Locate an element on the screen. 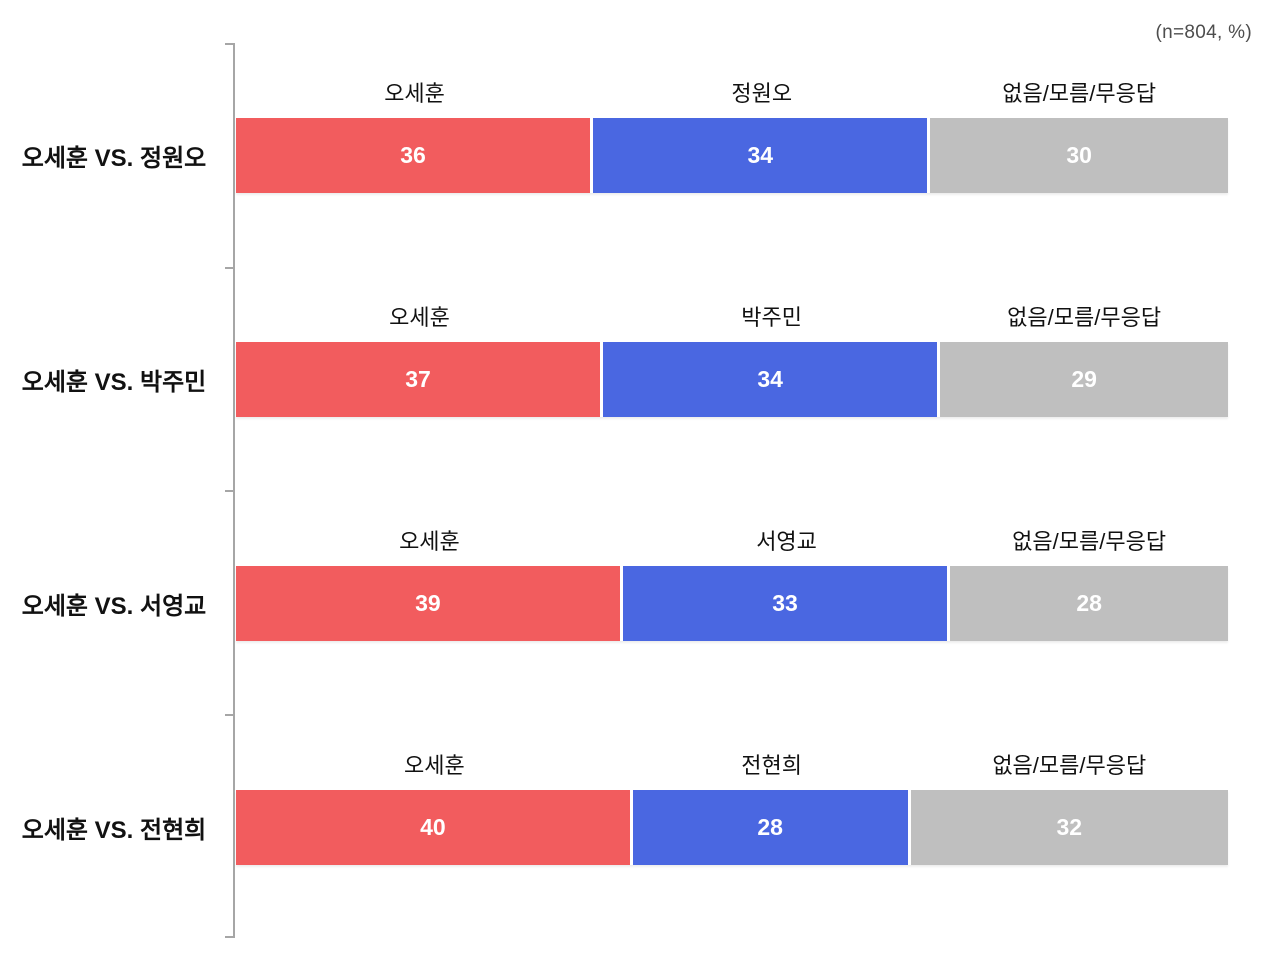 The image size is (1280, 956). bar-segment: 37 is located at coordinates (420, 379).